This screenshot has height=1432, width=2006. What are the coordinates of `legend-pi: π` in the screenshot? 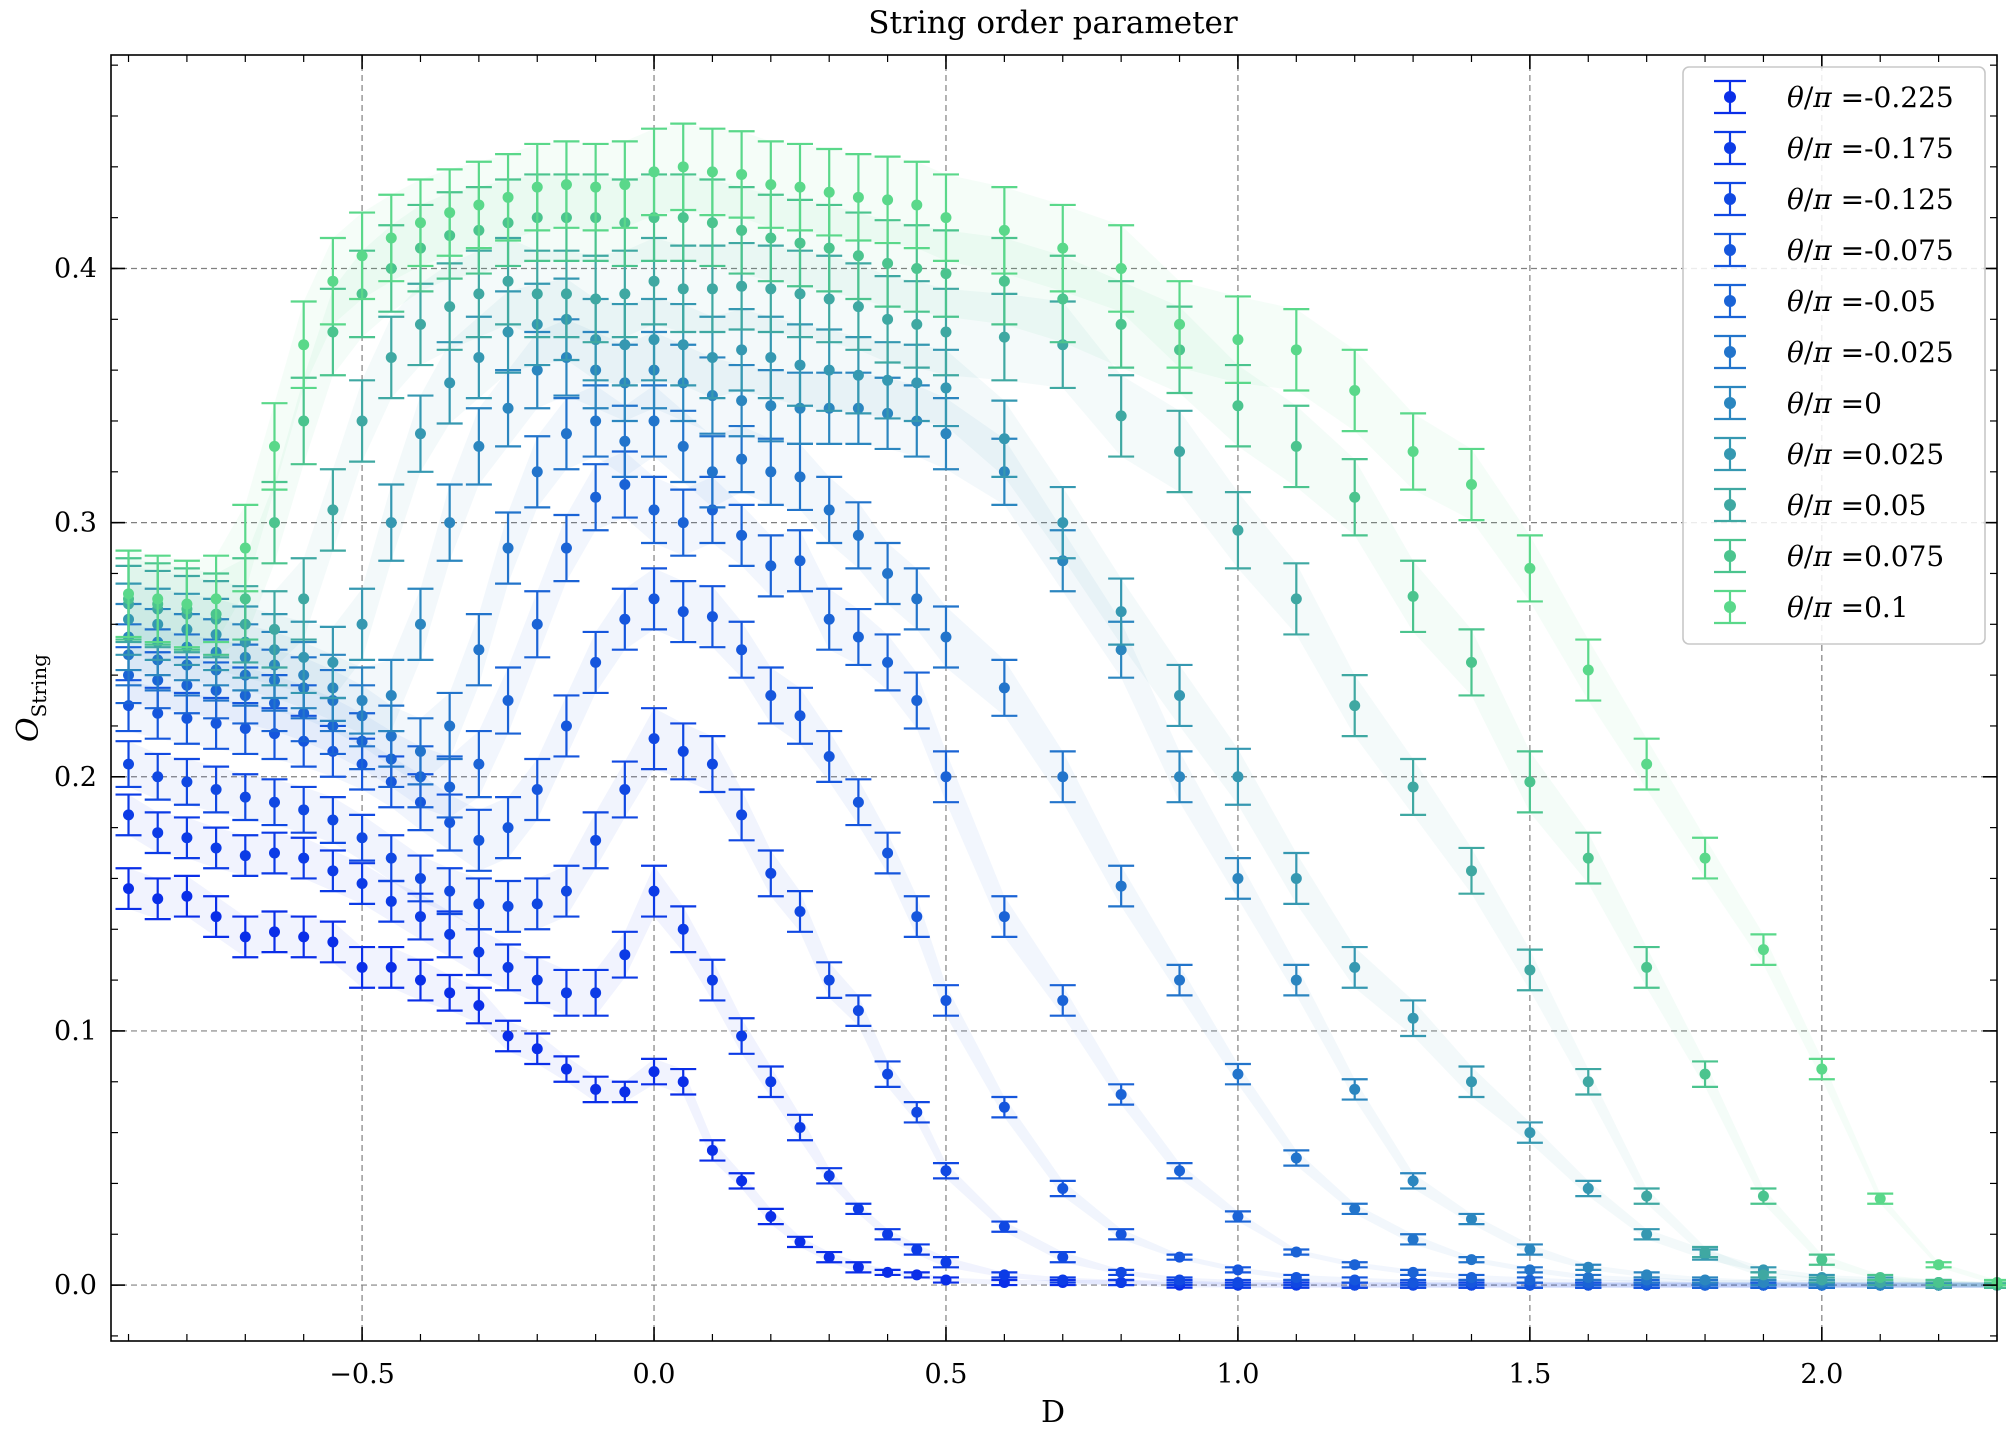 It's located at (1822, 505).